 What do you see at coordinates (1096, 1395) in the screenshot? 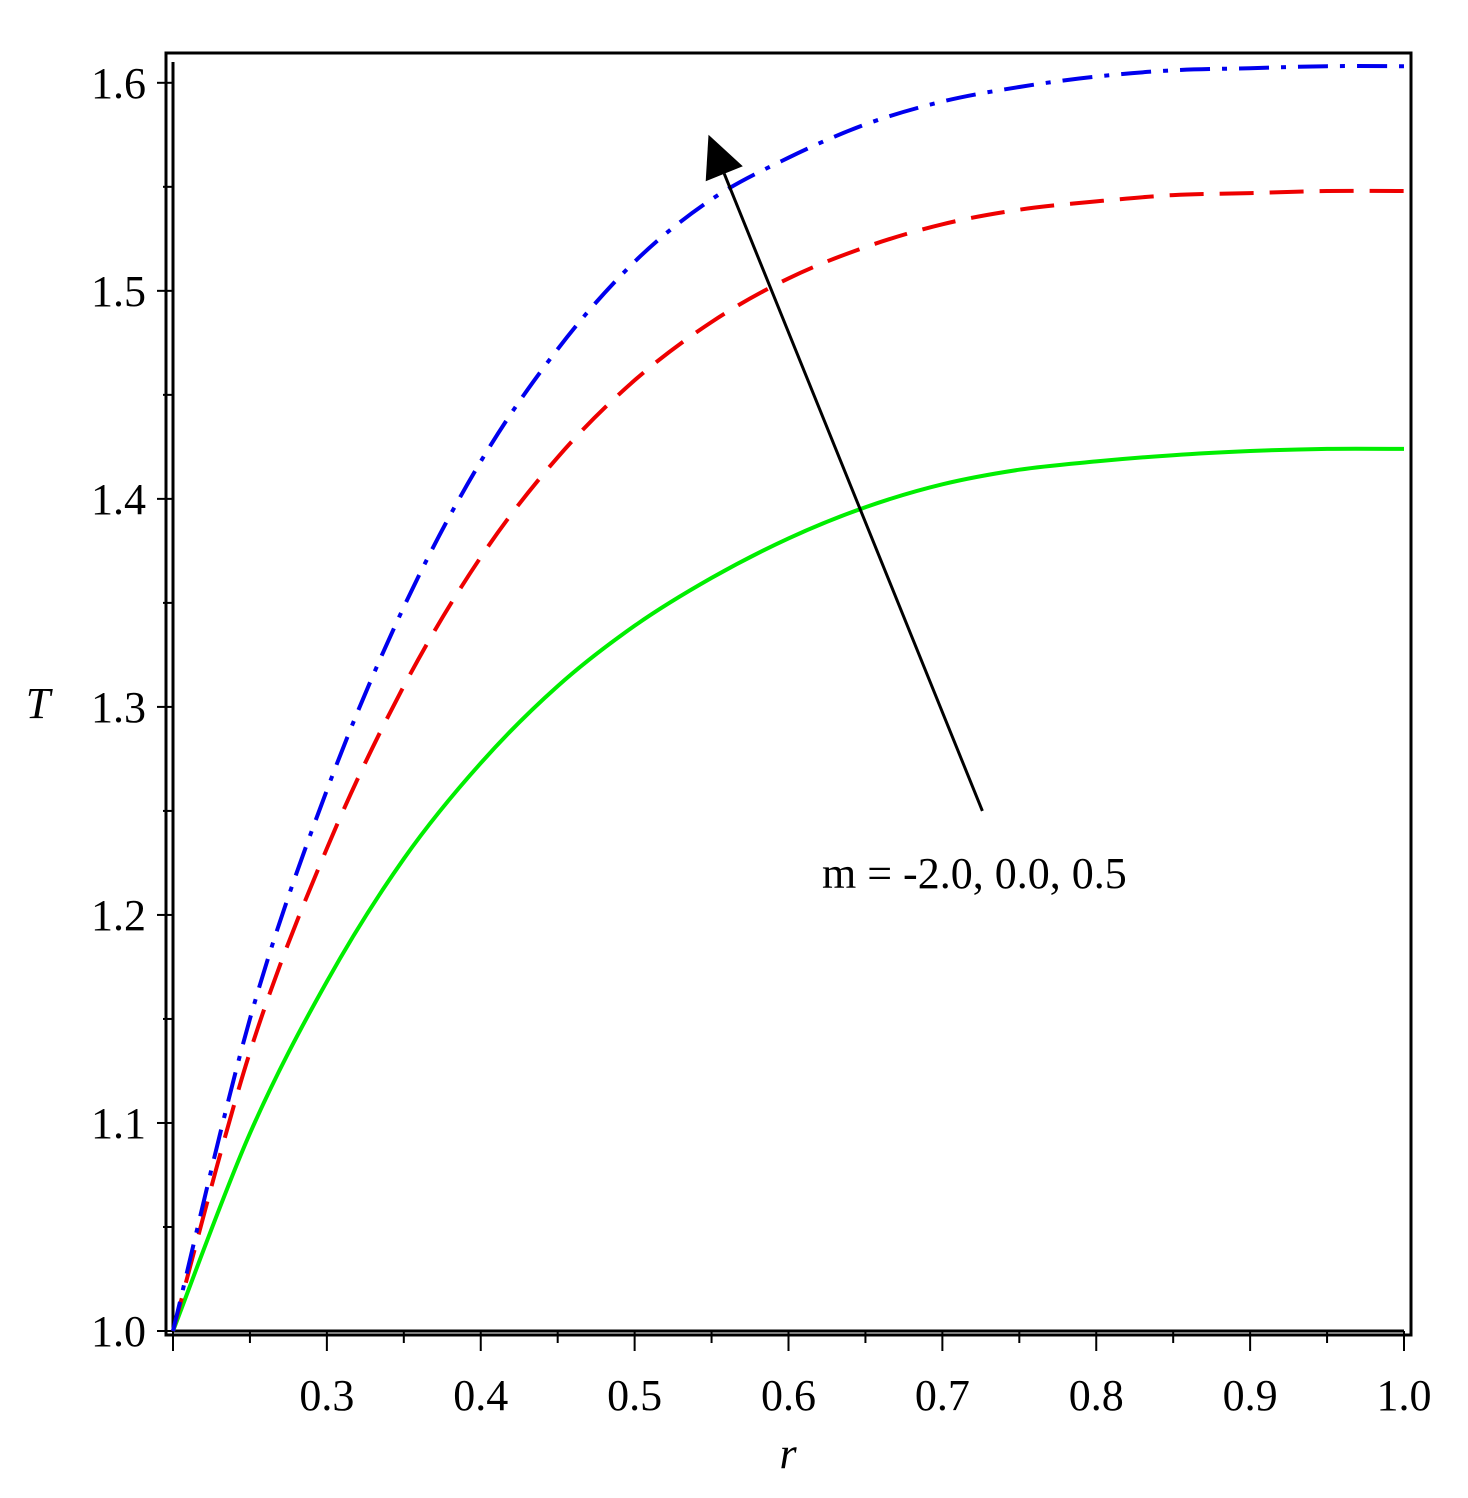
I see `x-tick-label: 0.8` at bounding box center [1096, 1395].